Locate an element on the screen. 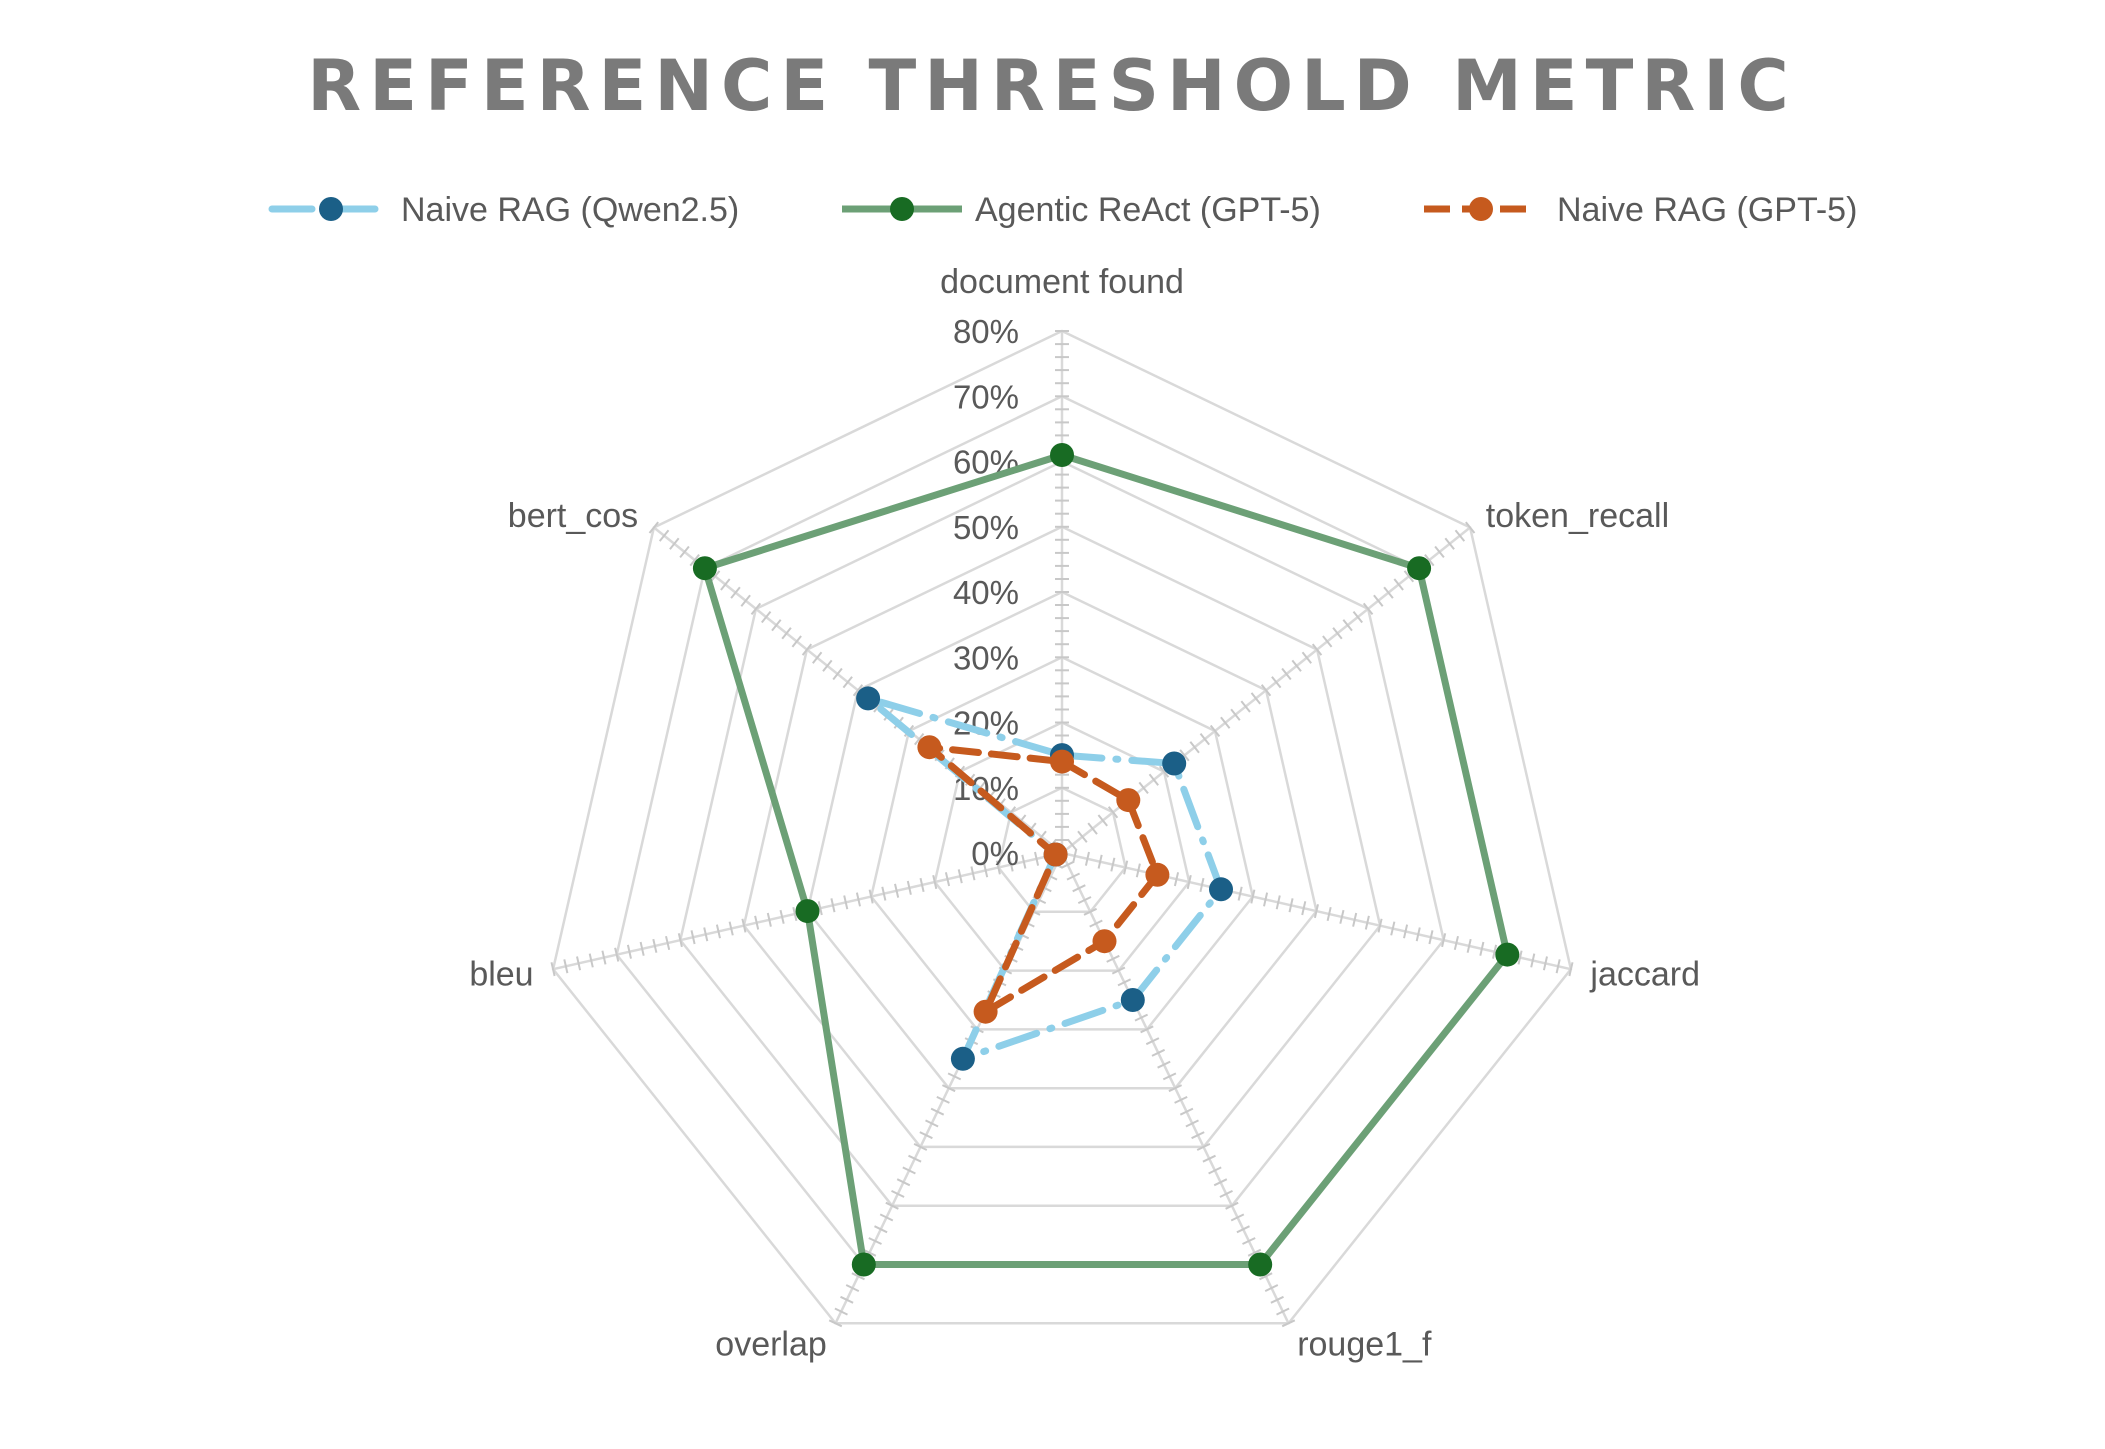 This screenshot has width=2105, height=1449. tick-label-0: 0% is located at coordinates (995, 853).